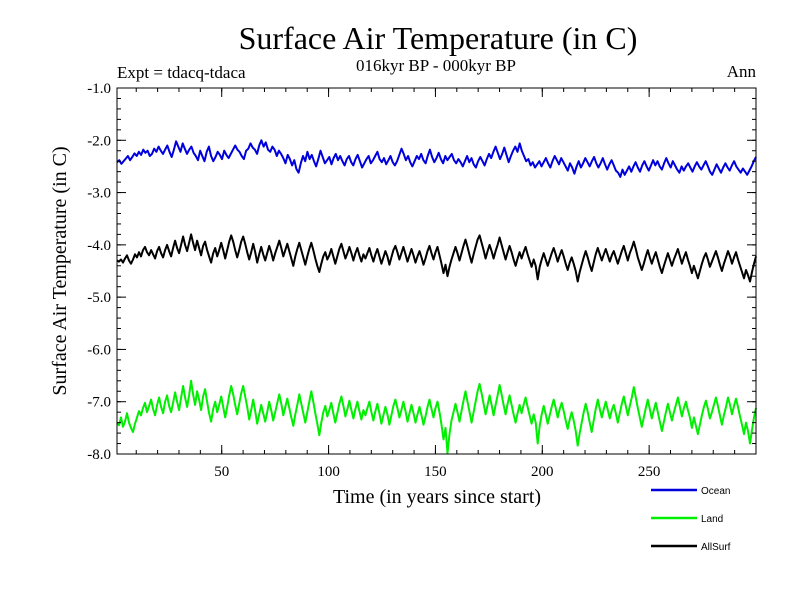 The width and height of the screenshot is (800, 600). Describe the element at coordinates (436, 258) in the screenshot. I see `series-line-allsurf` at that location.